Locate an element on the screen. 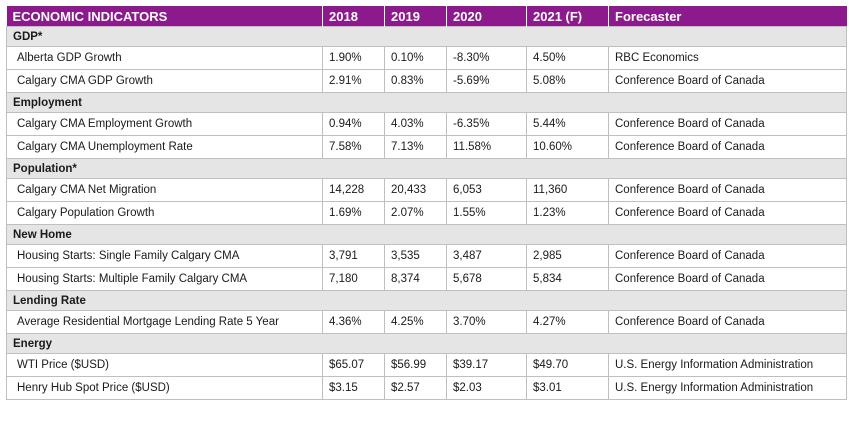  cell-value-2020: 11.58% is located at coordinates (486, 147).